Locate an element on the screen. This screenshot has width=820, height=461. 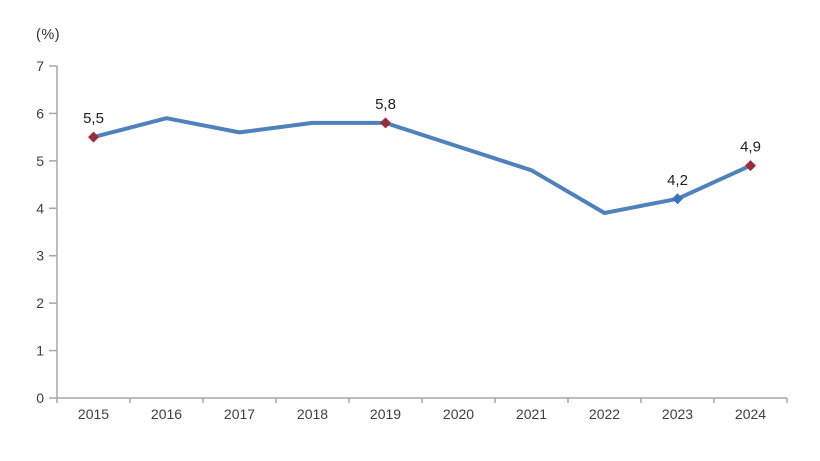
percent-unit-label: (%) is located at coordinates (48, 35).